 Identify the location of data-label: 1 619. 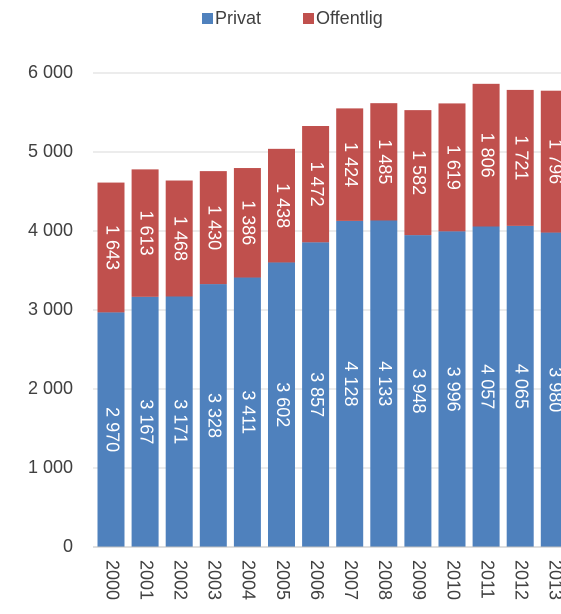
(453, 167).